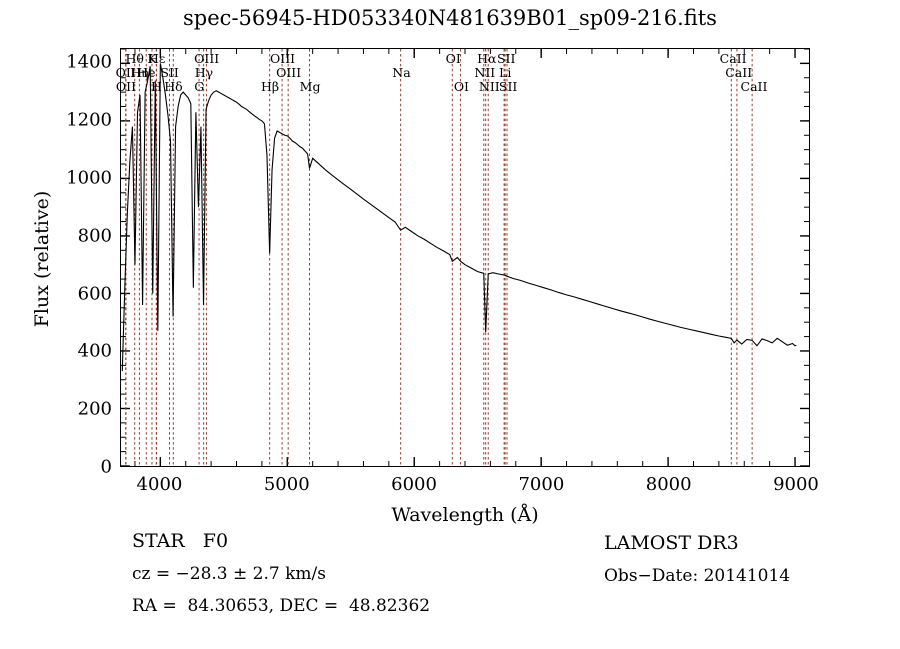 Image resolution: width=900 pixels, height=649 pixels. Describe the element at coordinates (270, 86) in the screenshot. I see `spectral-line-label: Hβ` at that location.